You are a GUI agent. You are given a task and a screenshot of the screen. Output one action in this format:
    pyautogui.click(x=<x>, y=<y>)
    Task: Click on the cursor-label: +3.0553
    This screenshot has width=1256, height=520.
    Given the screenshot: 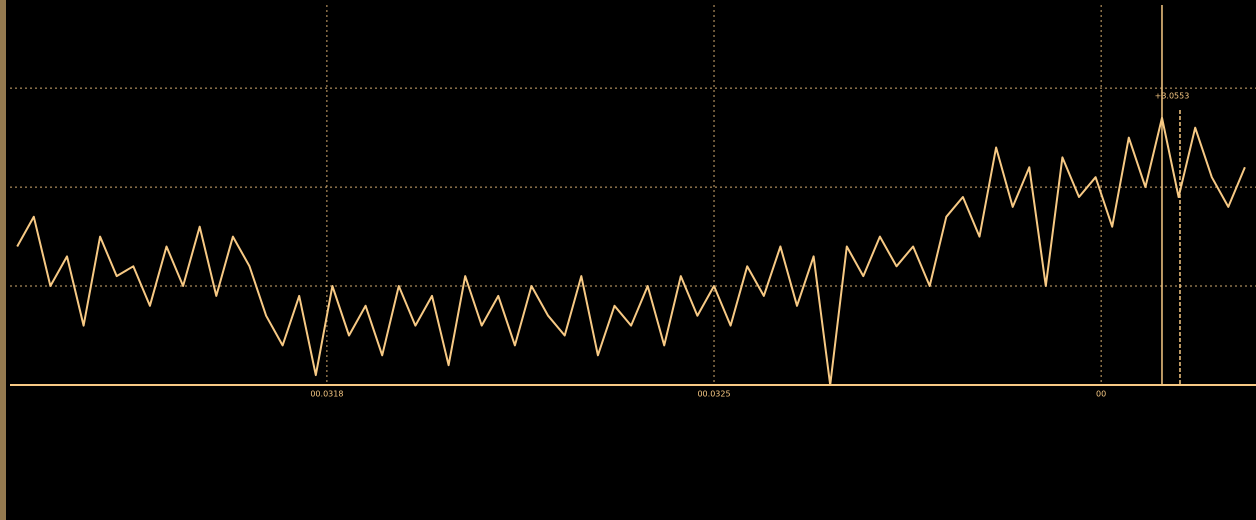 What is the action you would take?
    pyautogui.click(x=1172, y=96)
    